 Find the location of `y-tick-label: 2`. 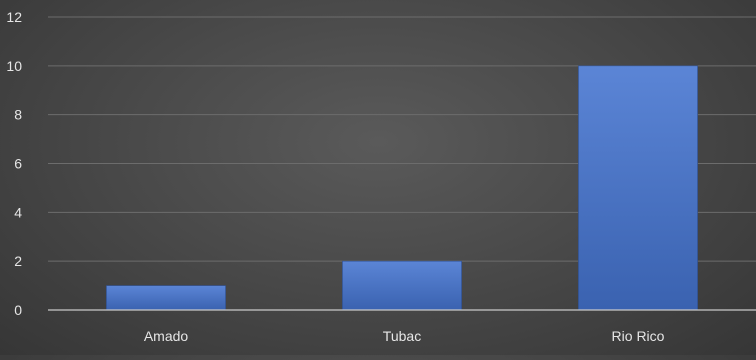

y-tick-label: 2 is located at coordinates (18, 261).